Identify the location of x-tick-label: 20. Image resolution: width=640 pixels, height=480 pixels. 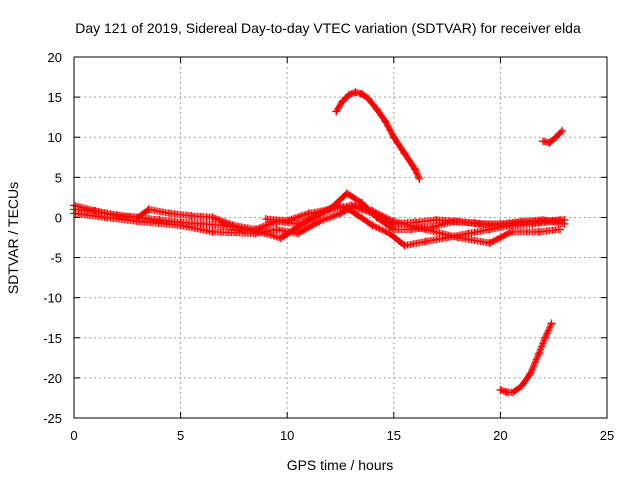
(500, 435).